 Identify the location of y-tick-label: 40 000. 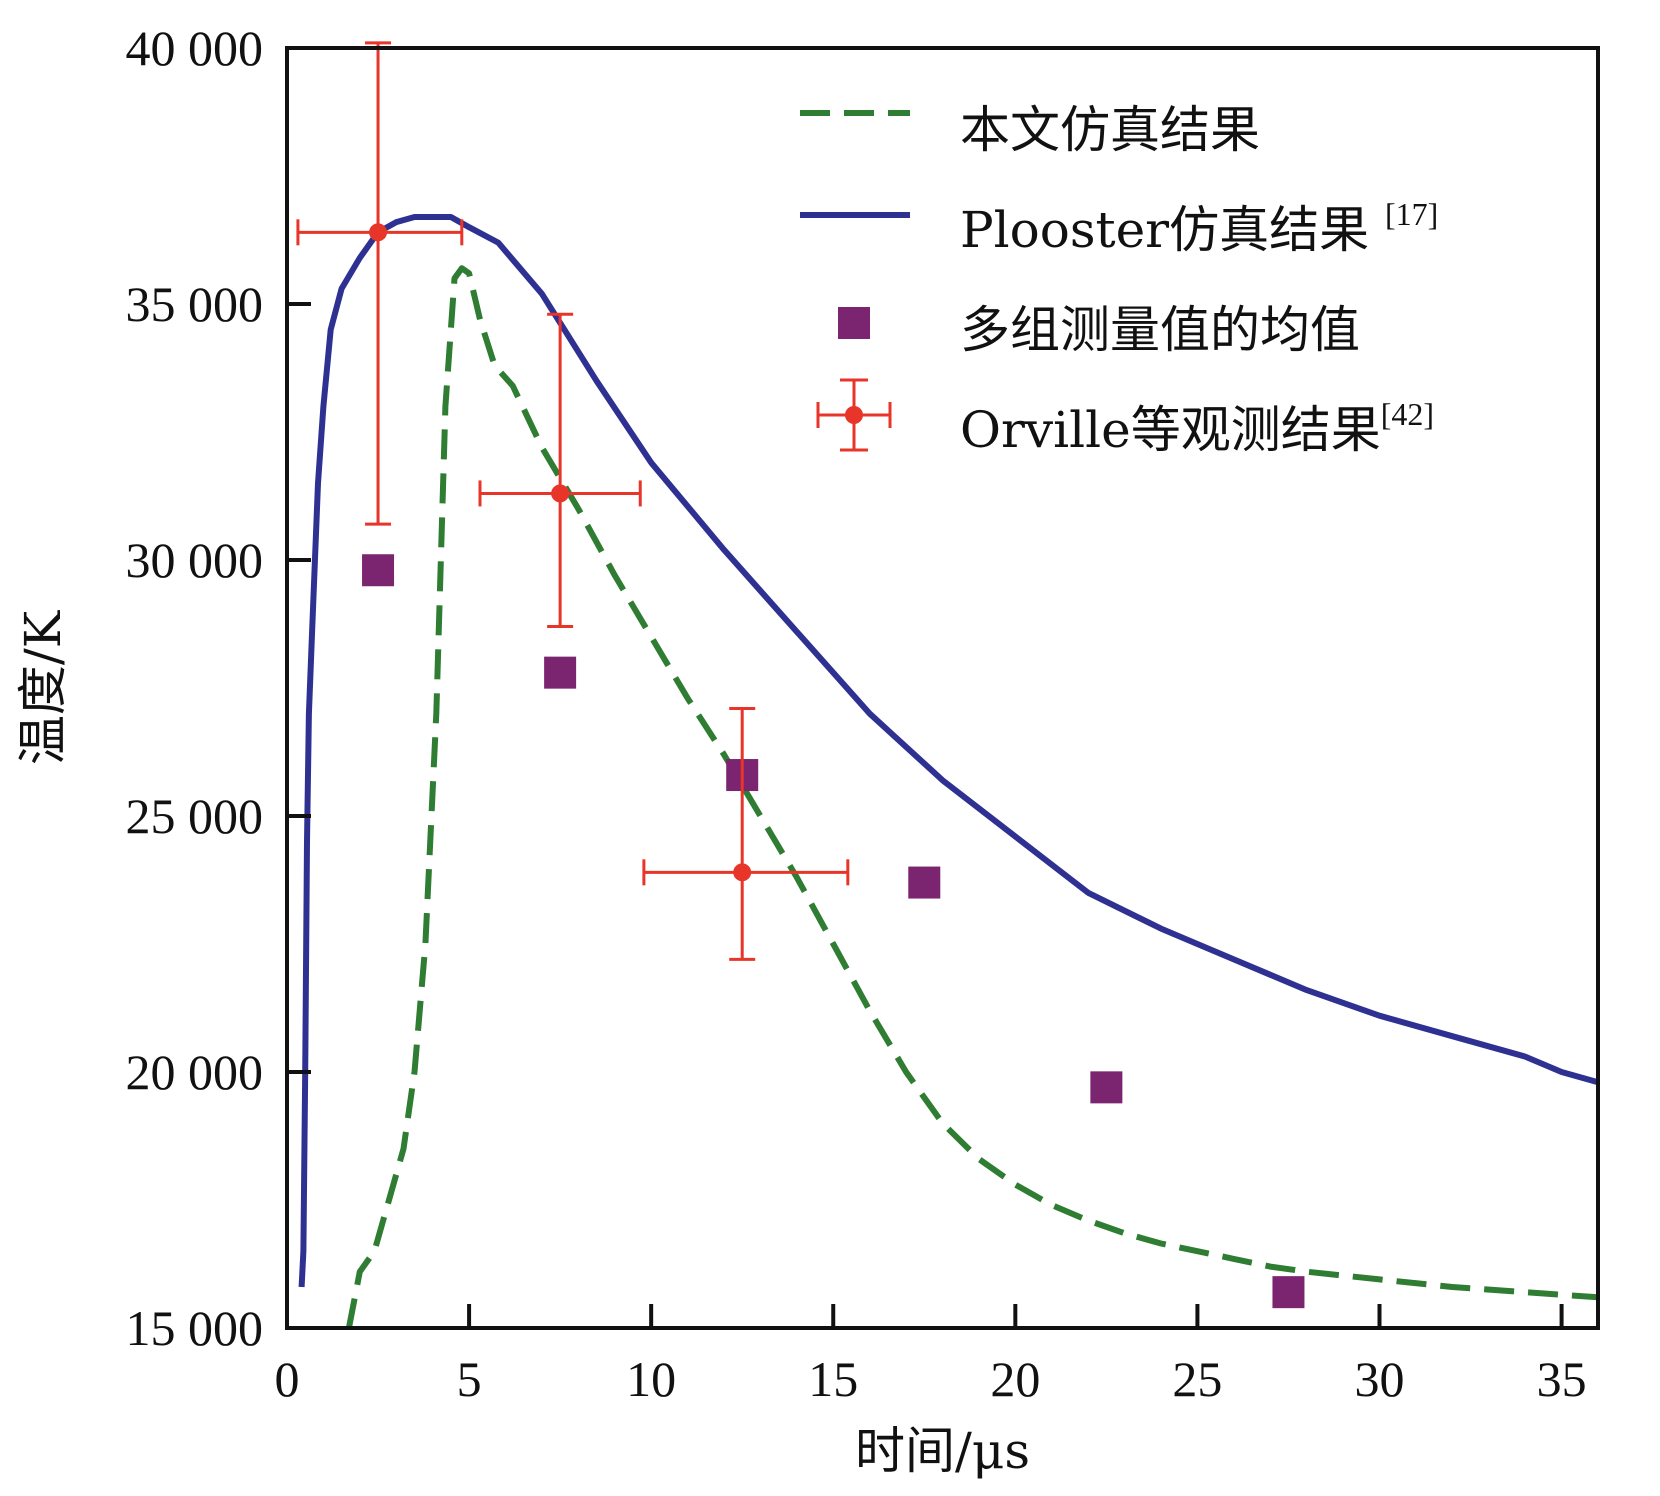
(195, 48).